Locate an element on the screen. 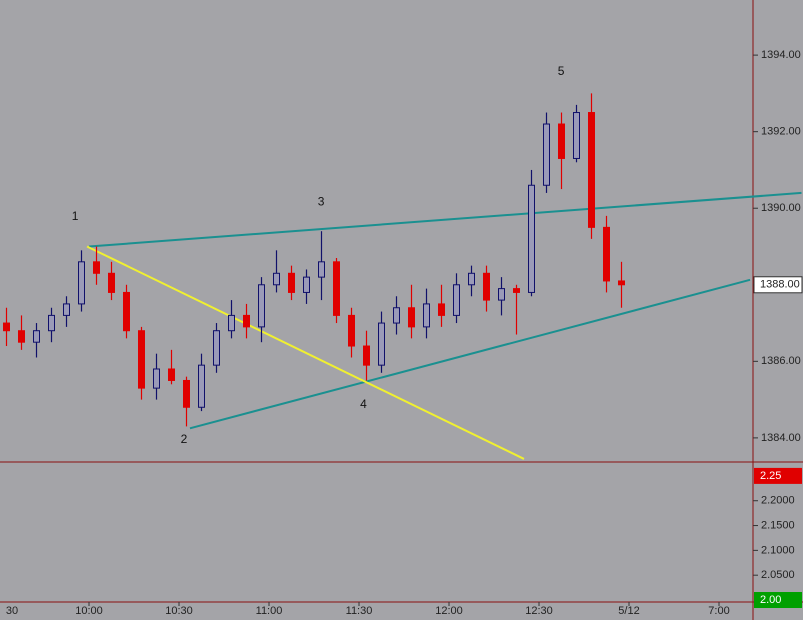 This screenshot has width=803, height=620. wave-label: 4 is located at coordinates (363, 404).